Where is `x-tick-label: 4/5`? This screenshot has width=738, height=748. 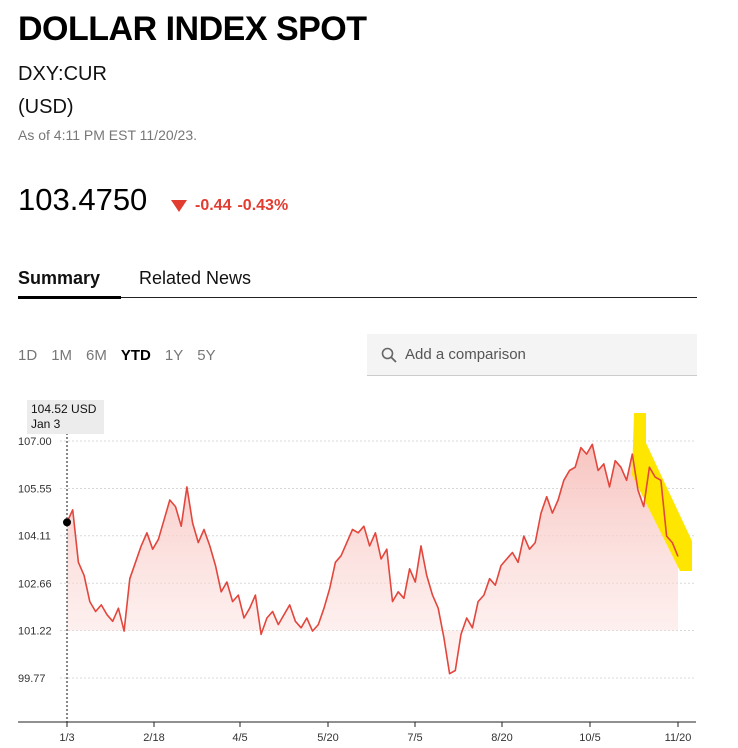
x-tick-label: 4/5 is located at coordinates (239, 738).